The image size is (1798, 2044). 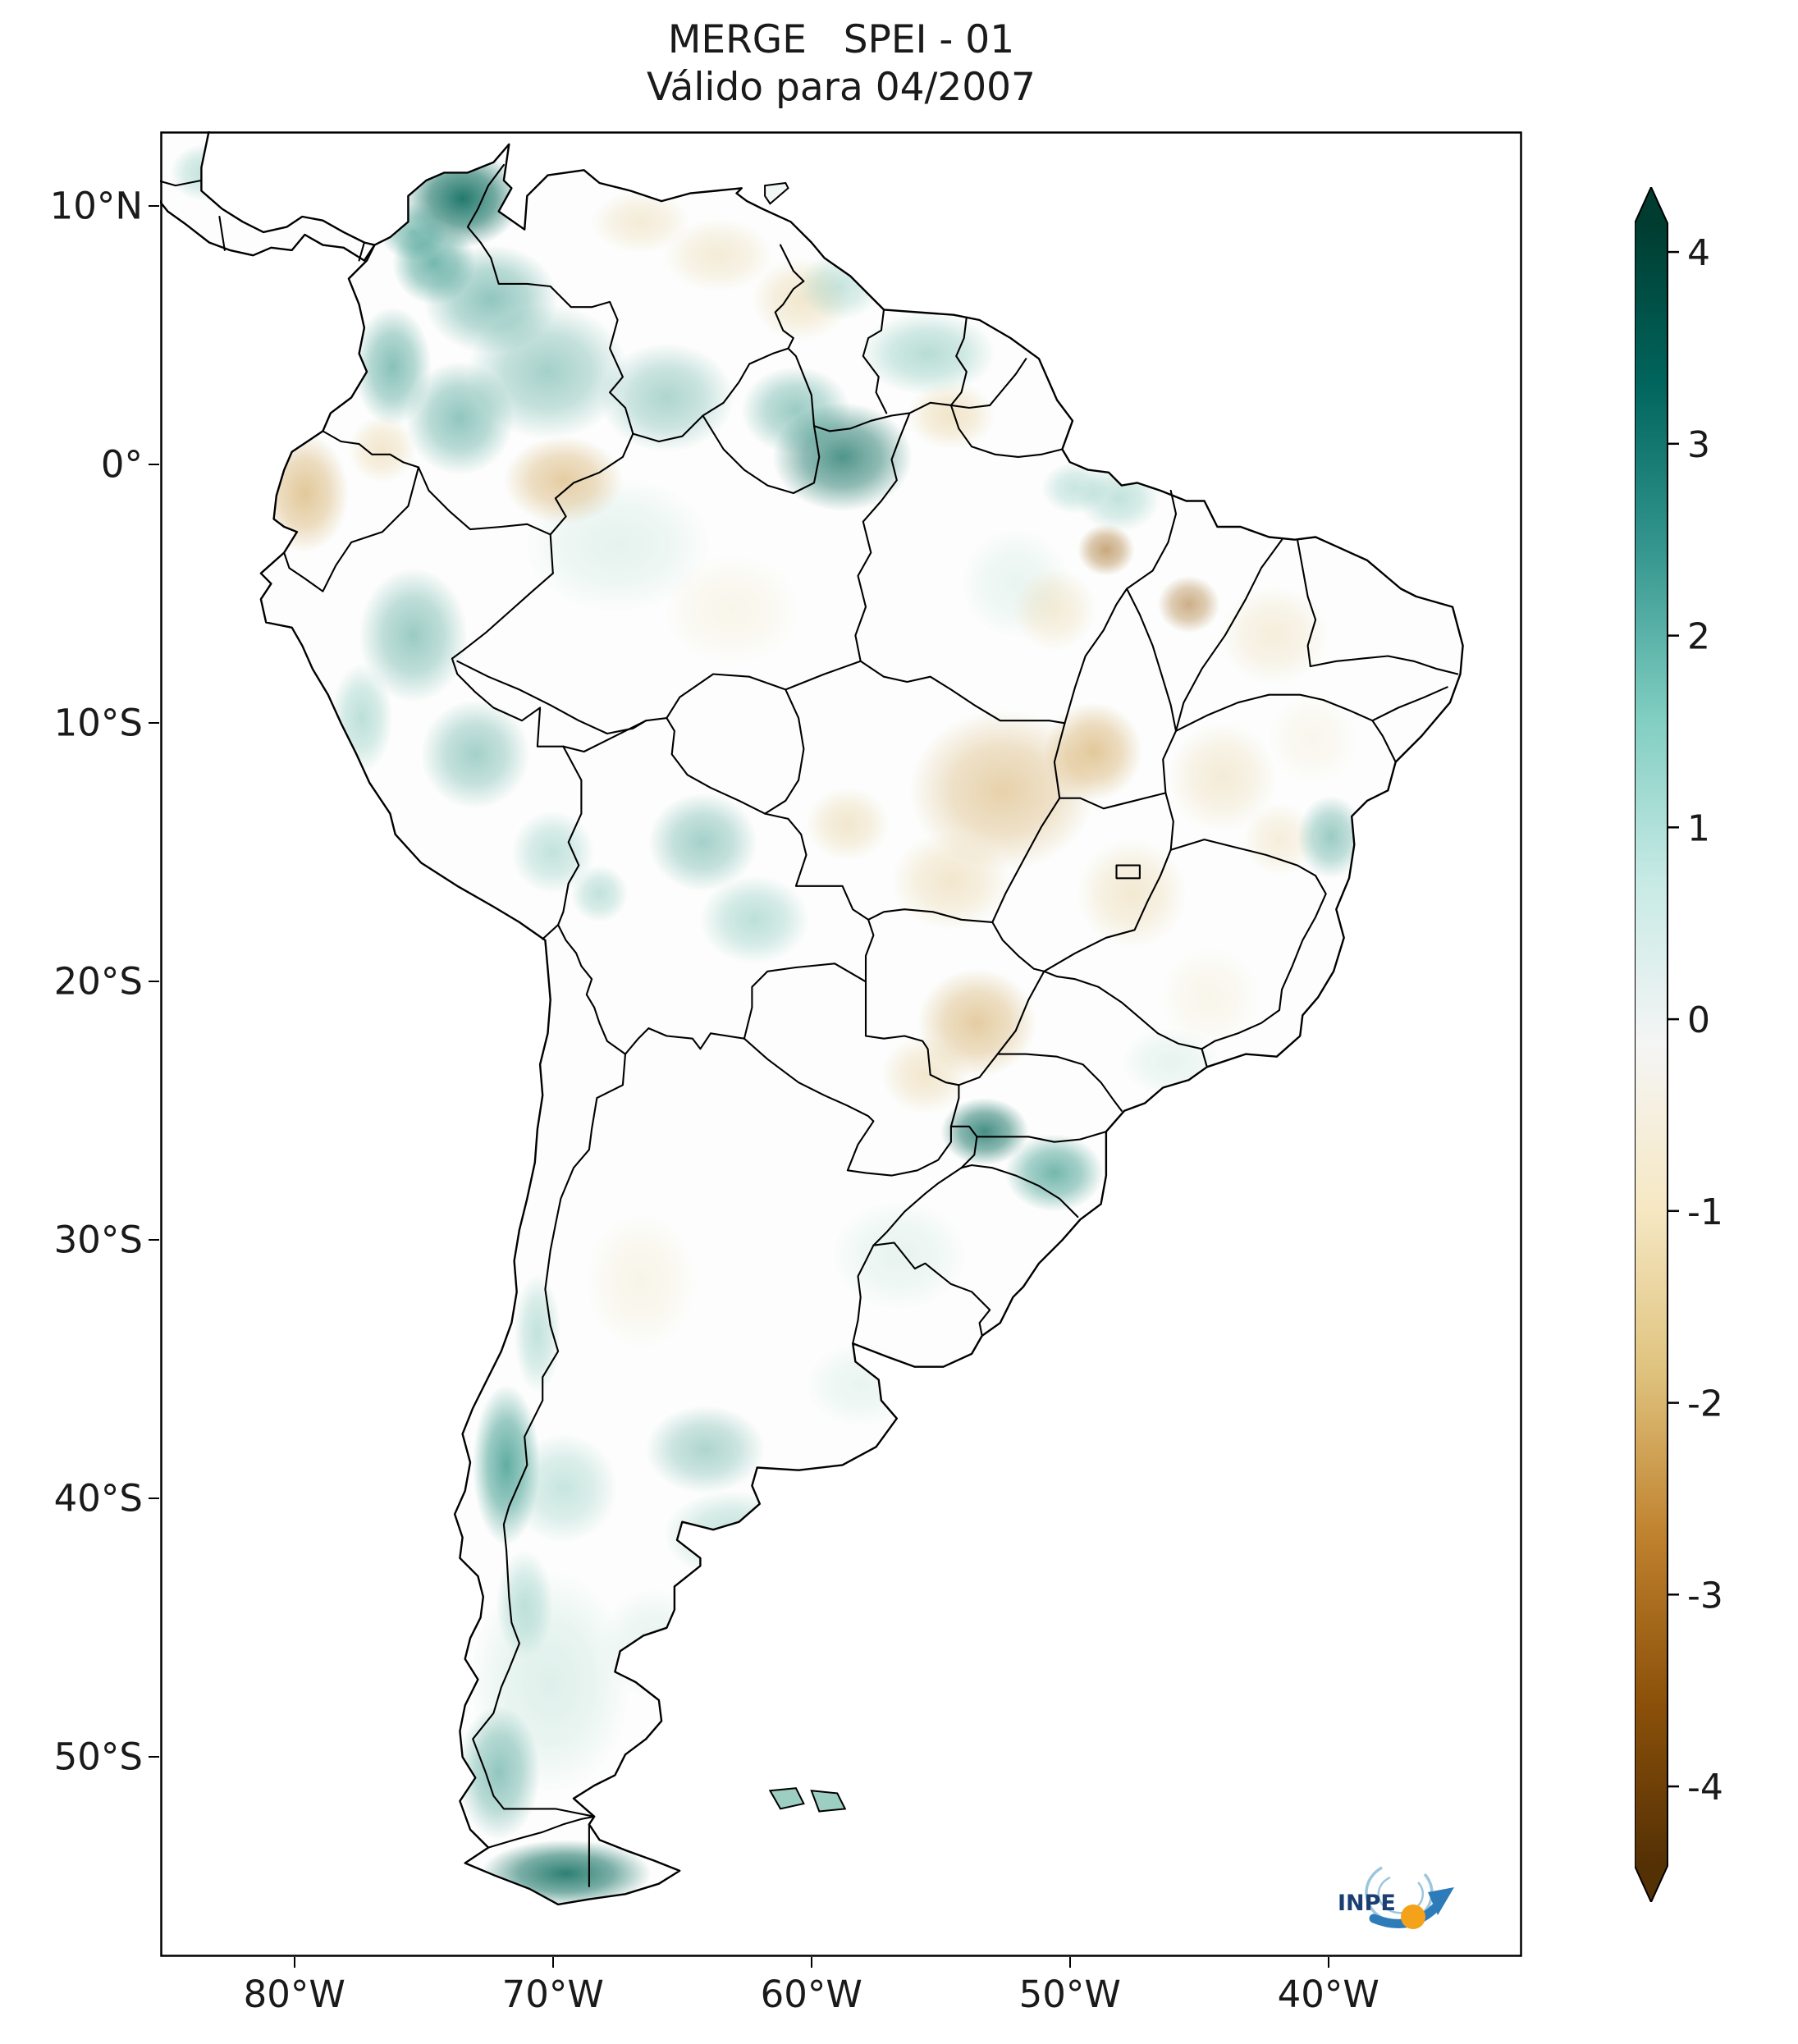 What do you see at coordinates (121, 464) in the screenshot?
I see `y-axis-tick-label: 0°` at bounding box center [121, 464].